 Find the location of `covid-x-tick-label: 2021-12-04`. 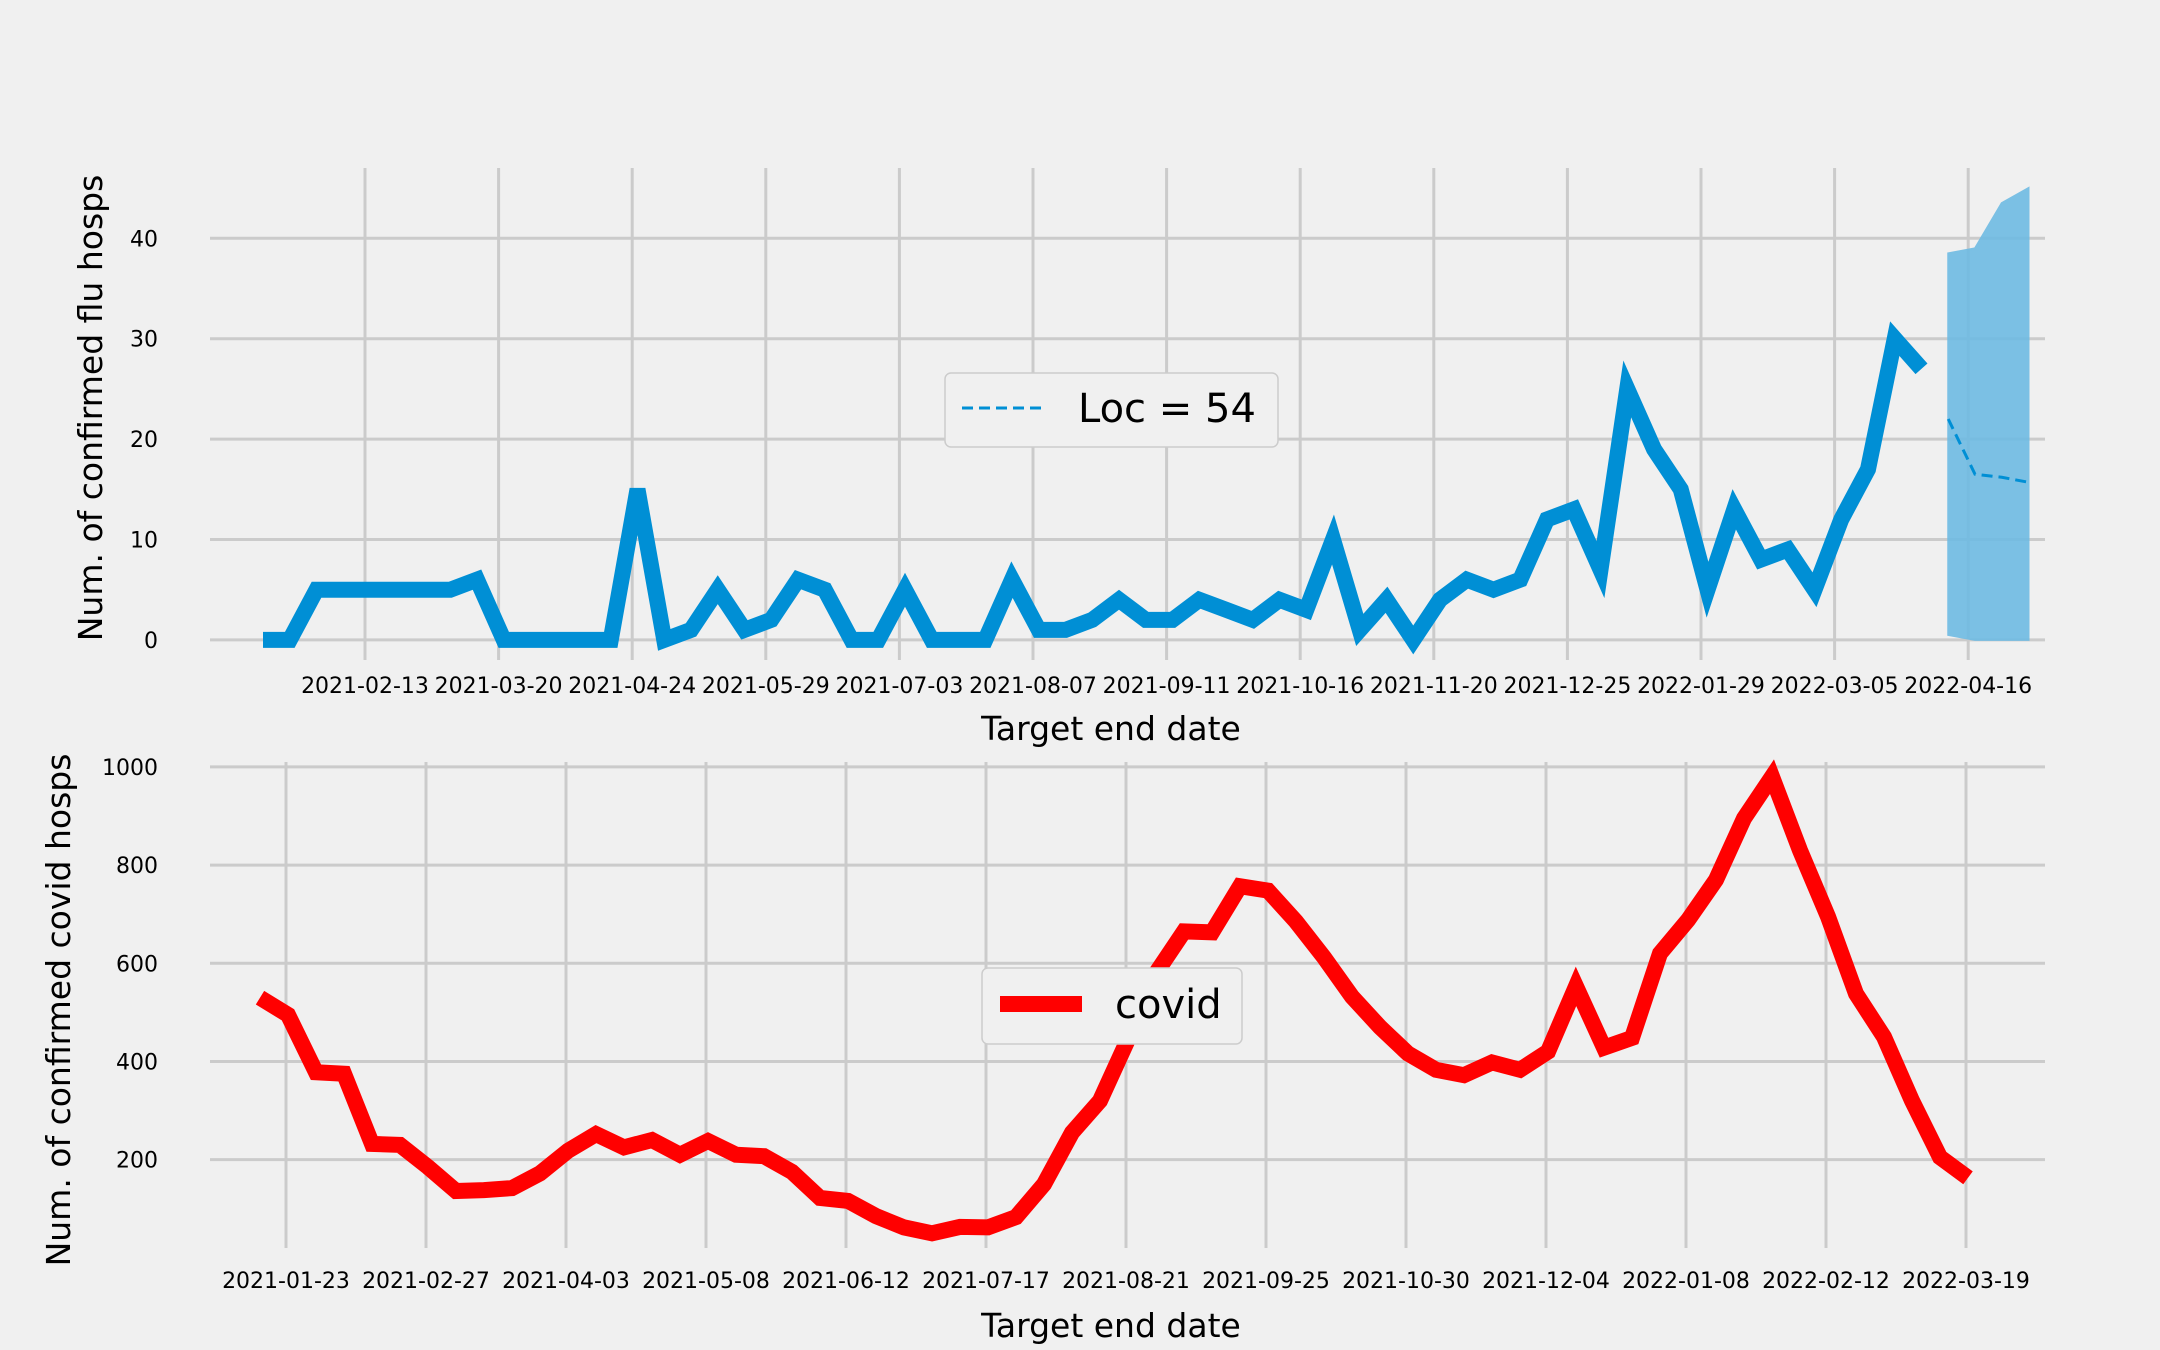

covid-x-tick-label: 2021-12-04 is located at coordinates (1546, 1281).